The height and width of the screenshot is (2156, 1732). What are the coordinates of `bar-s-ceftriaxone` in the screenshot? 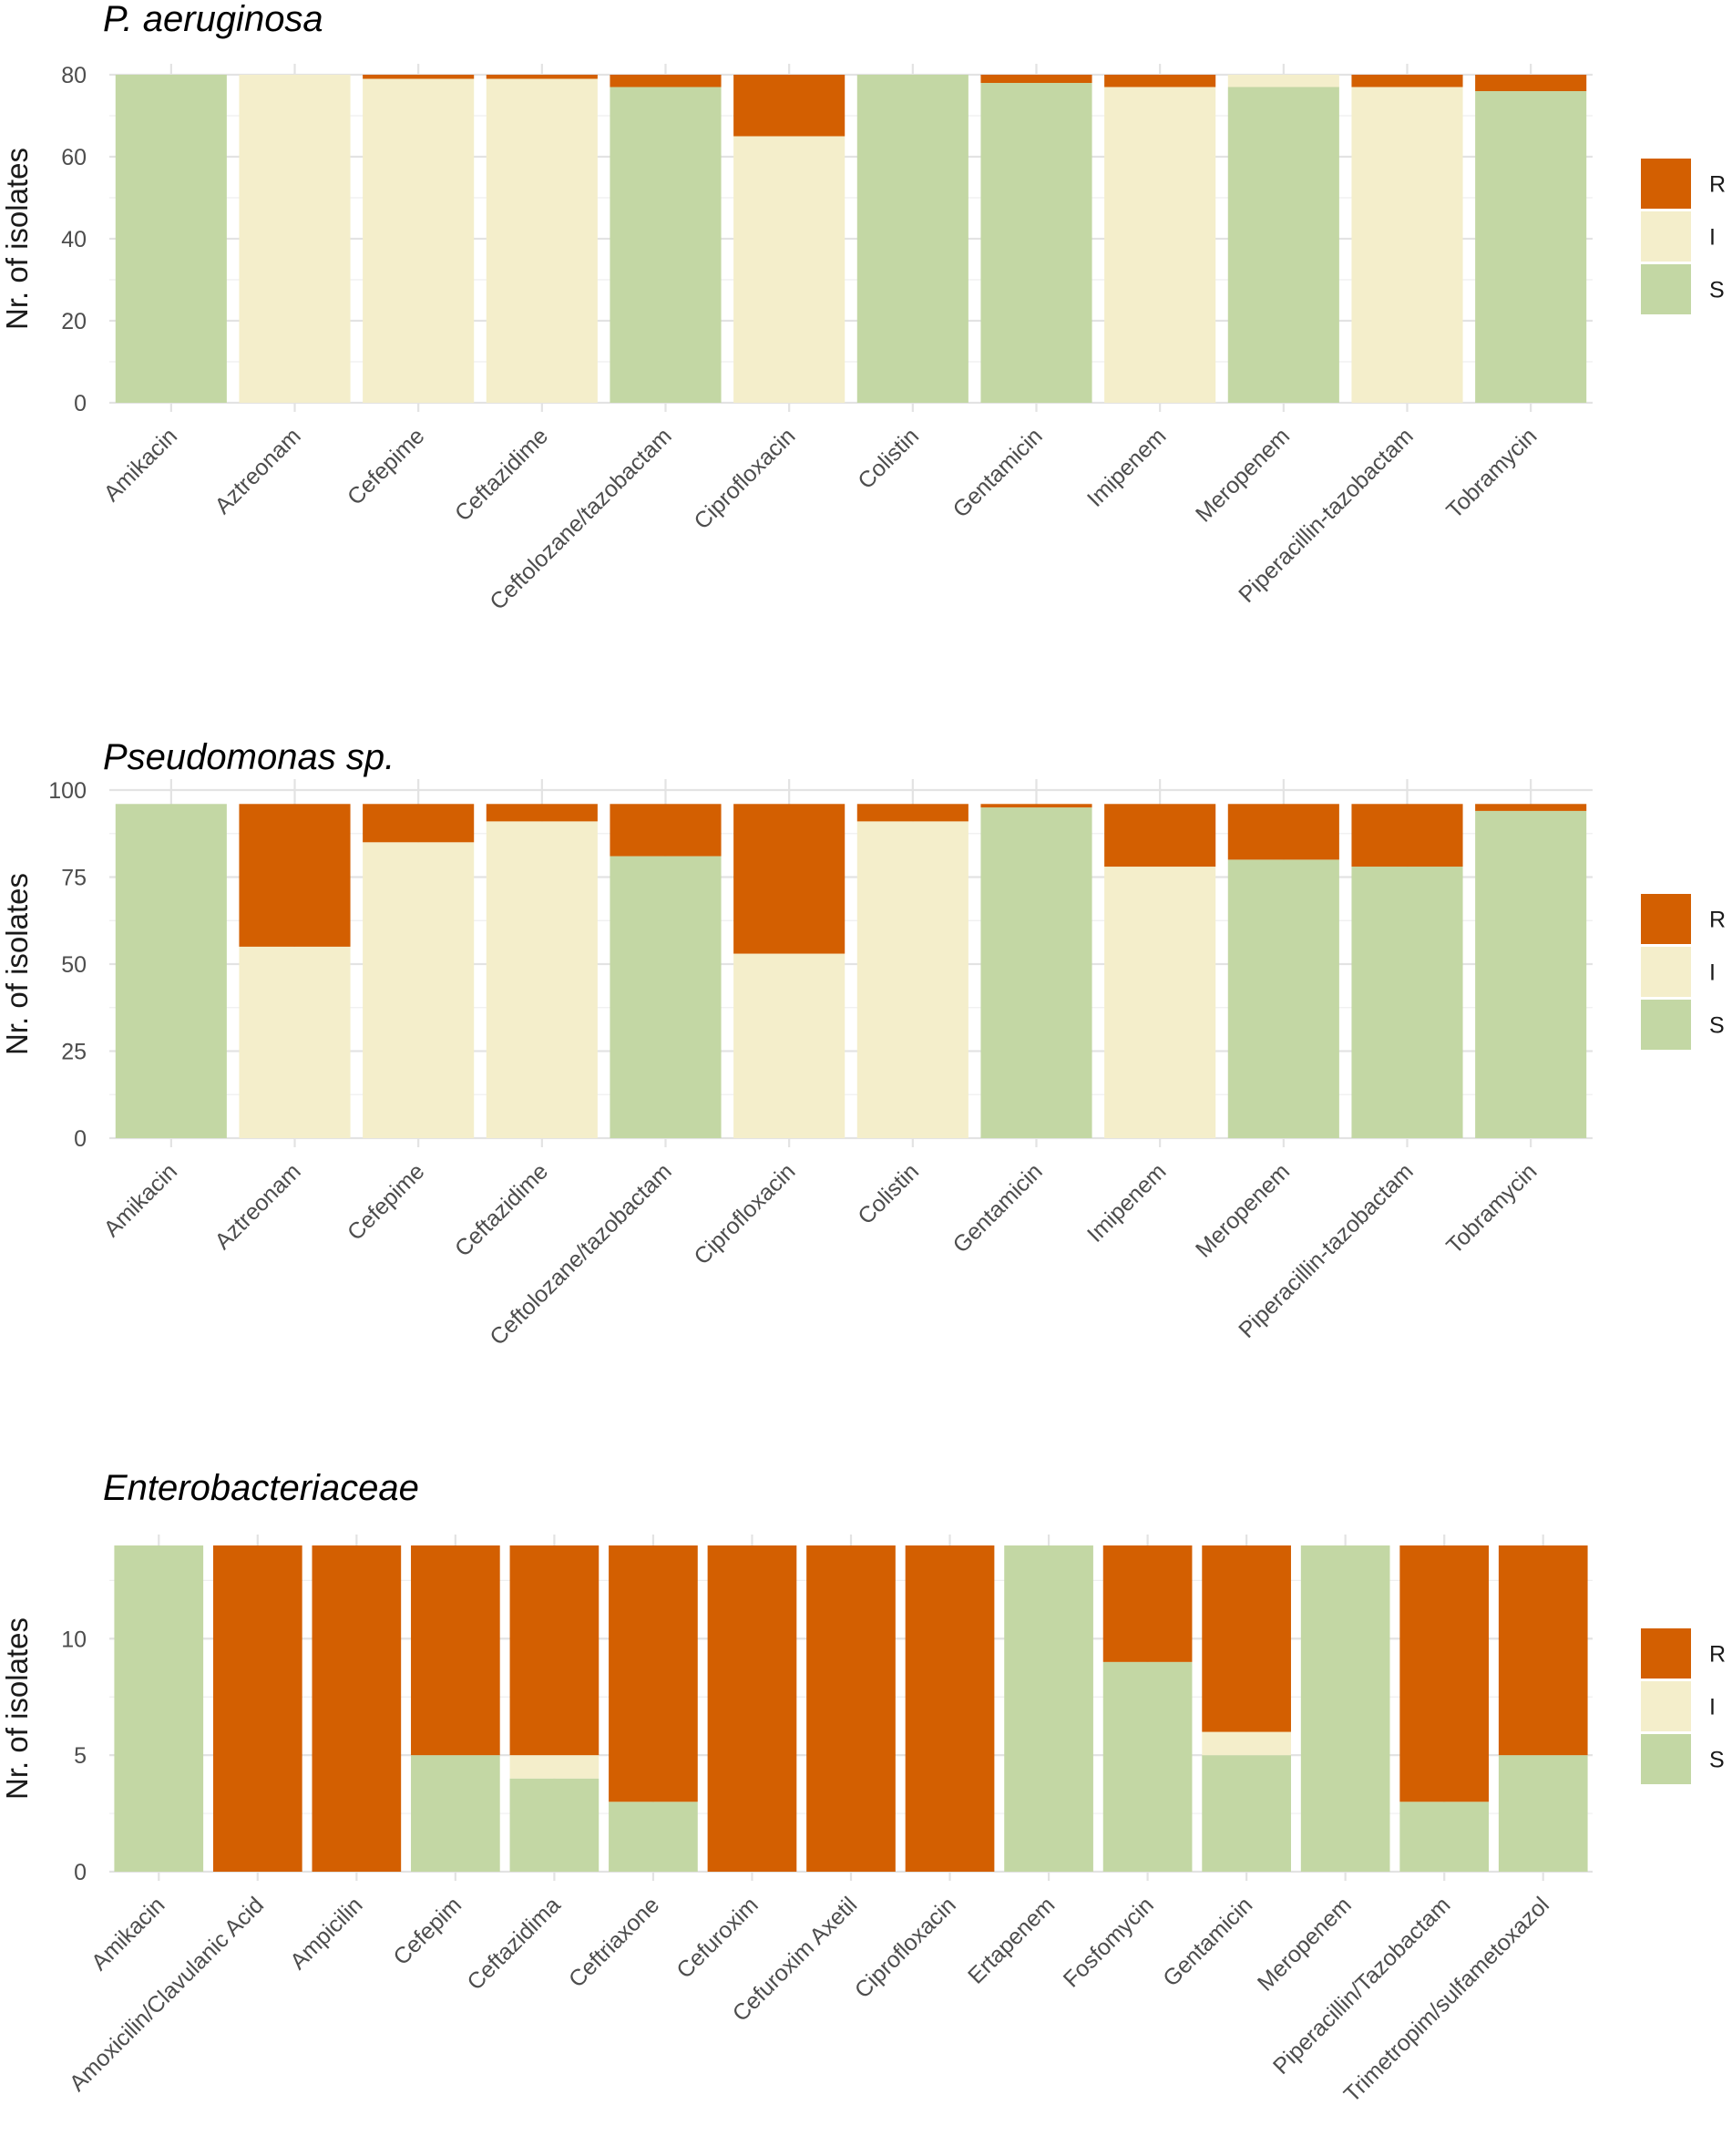 It's located at (653, 1837).